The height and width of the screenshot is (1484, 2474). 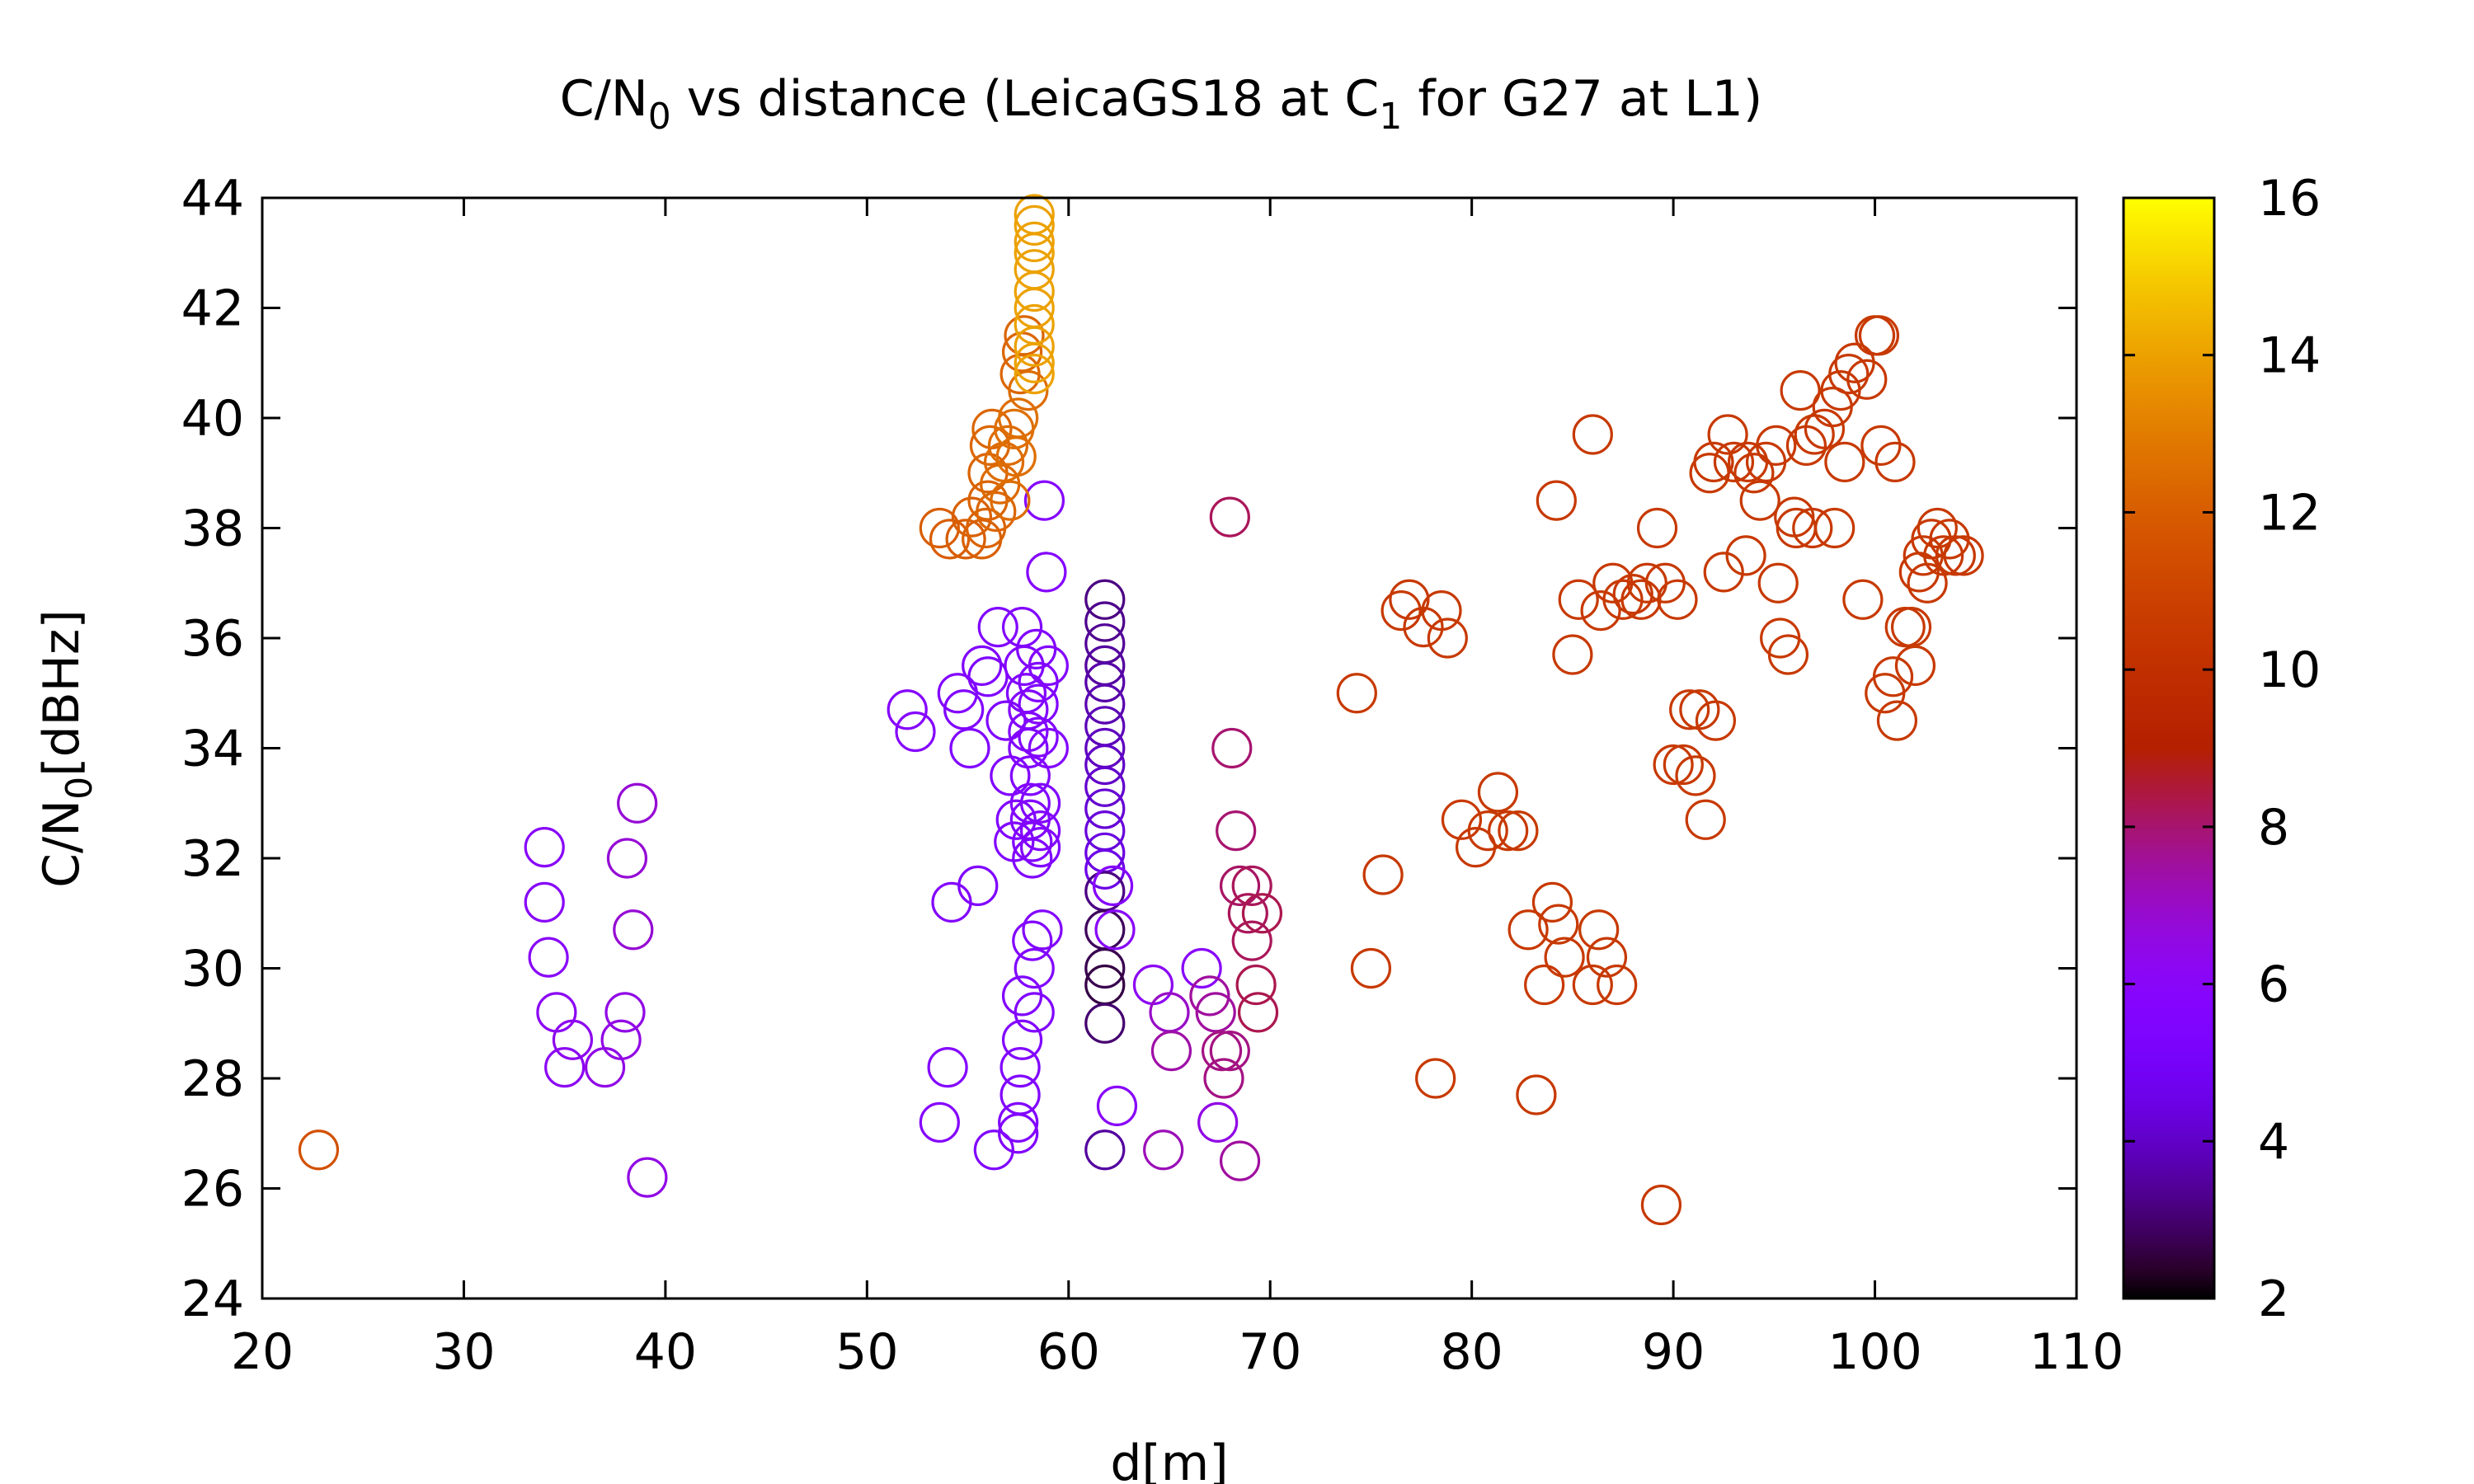 What do you see at coordinates (2289, 670) in the screenshot?
I see `colorbar-tick-label: 10` at bounding box center [2289, 670].